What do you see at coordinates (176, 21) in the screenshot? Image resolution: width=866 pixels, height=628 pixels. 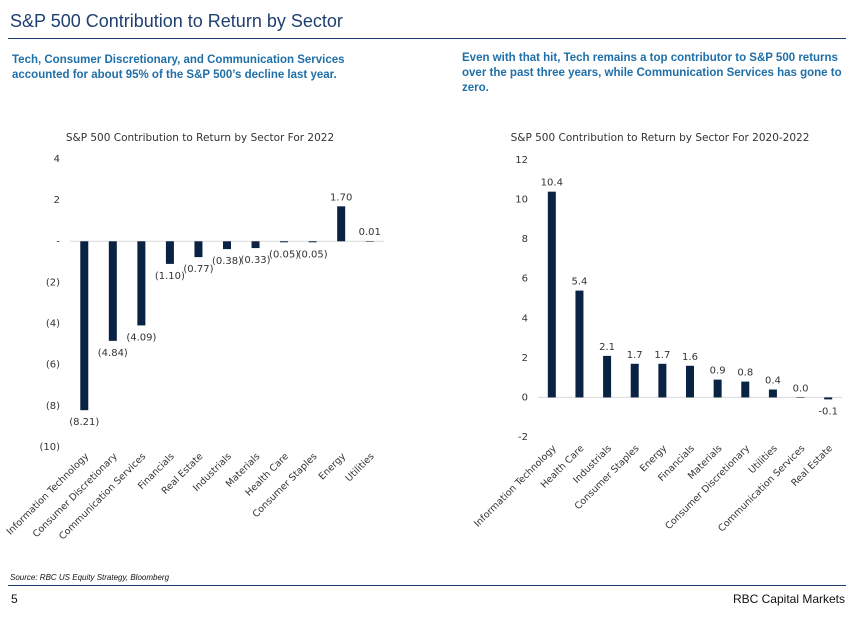 I see `slide-title: S&P 500 Contribution to Return by Sector` at bounding box center [176, 21].